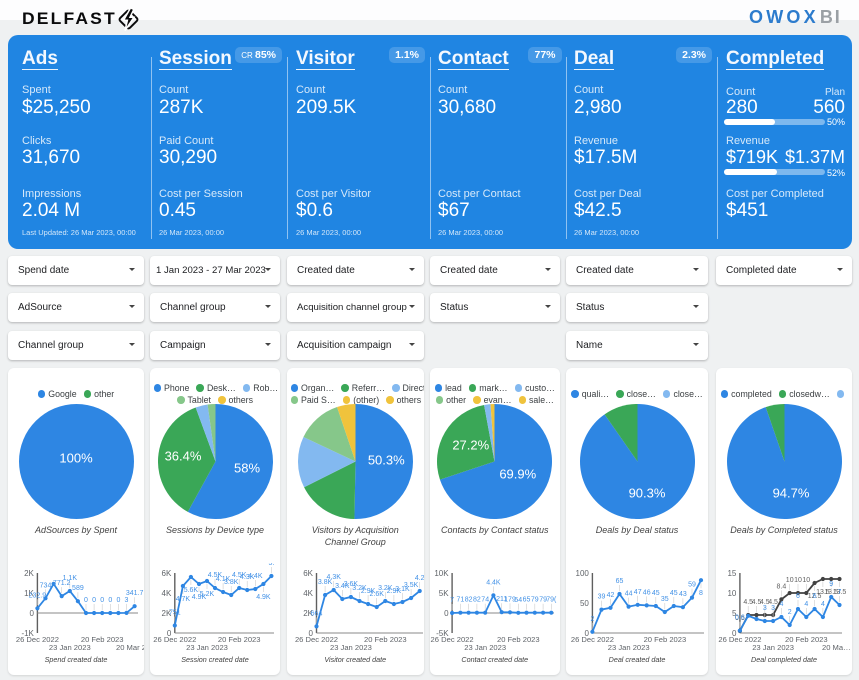  What do you see at coordinates (461, 600) in the screenshot?
I see `svg-text: 71` at bounding box center [461, 600].